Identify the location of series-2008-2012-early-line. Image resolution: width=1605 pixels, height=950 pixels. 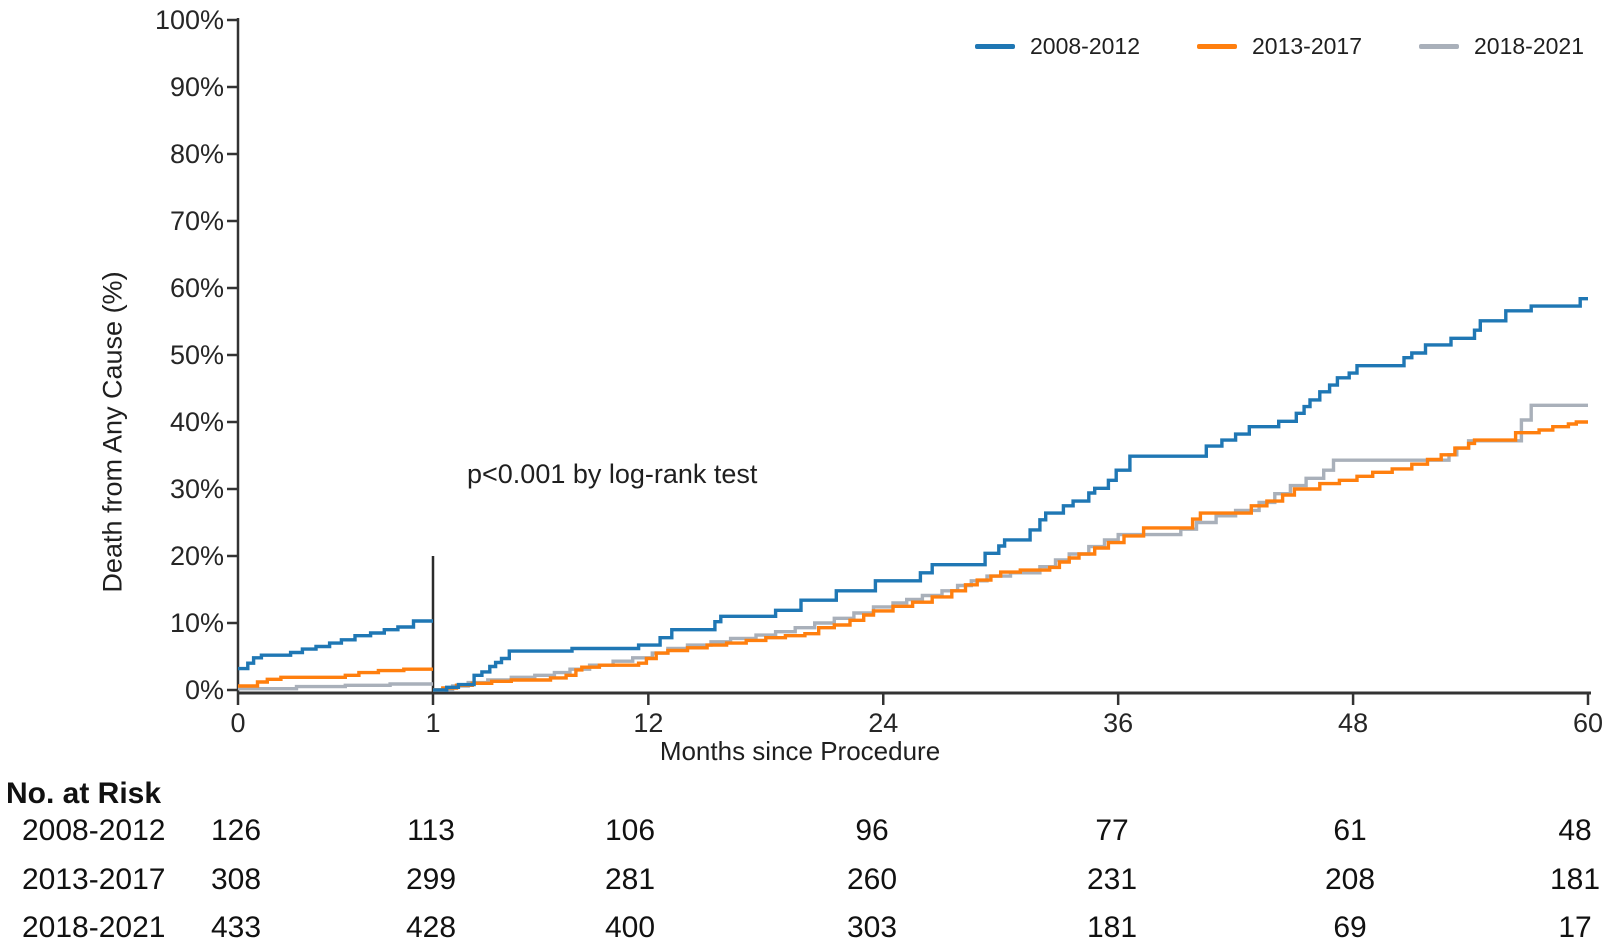
(335, 645).